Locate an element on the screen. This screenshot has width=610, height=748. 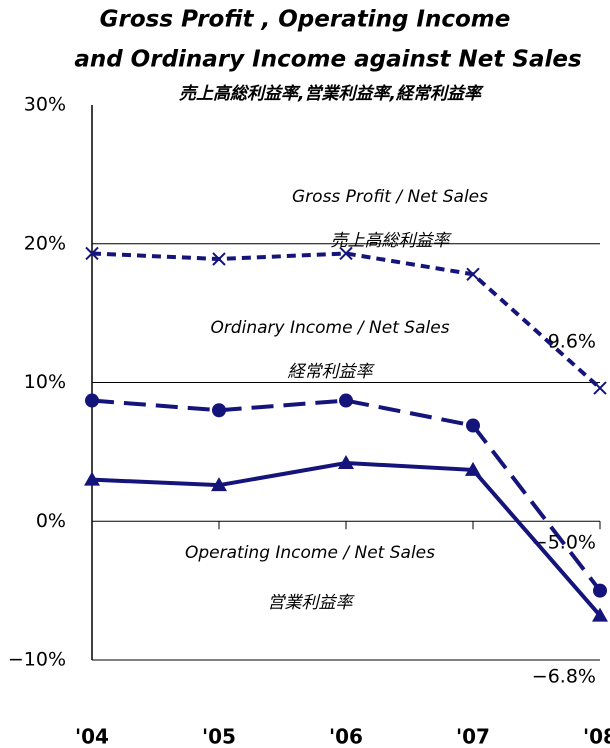
x-tick-label: '05 is located at coordinates (219, 736).